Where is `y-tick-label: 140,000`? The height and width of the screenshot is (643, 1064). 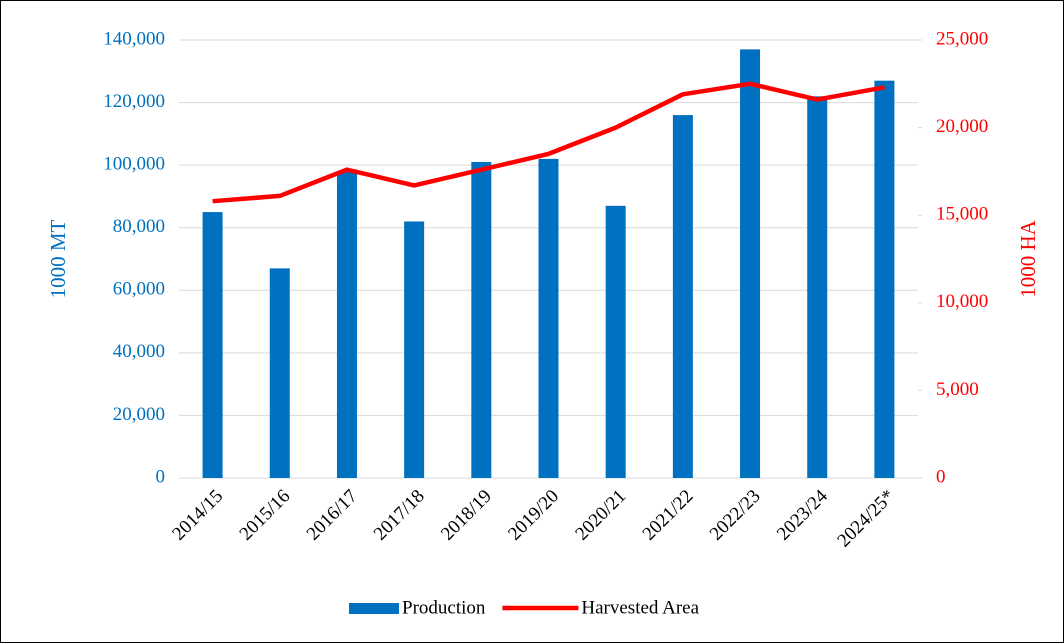 y-tick-label: 140,000 is located at coordinates (134, 38).